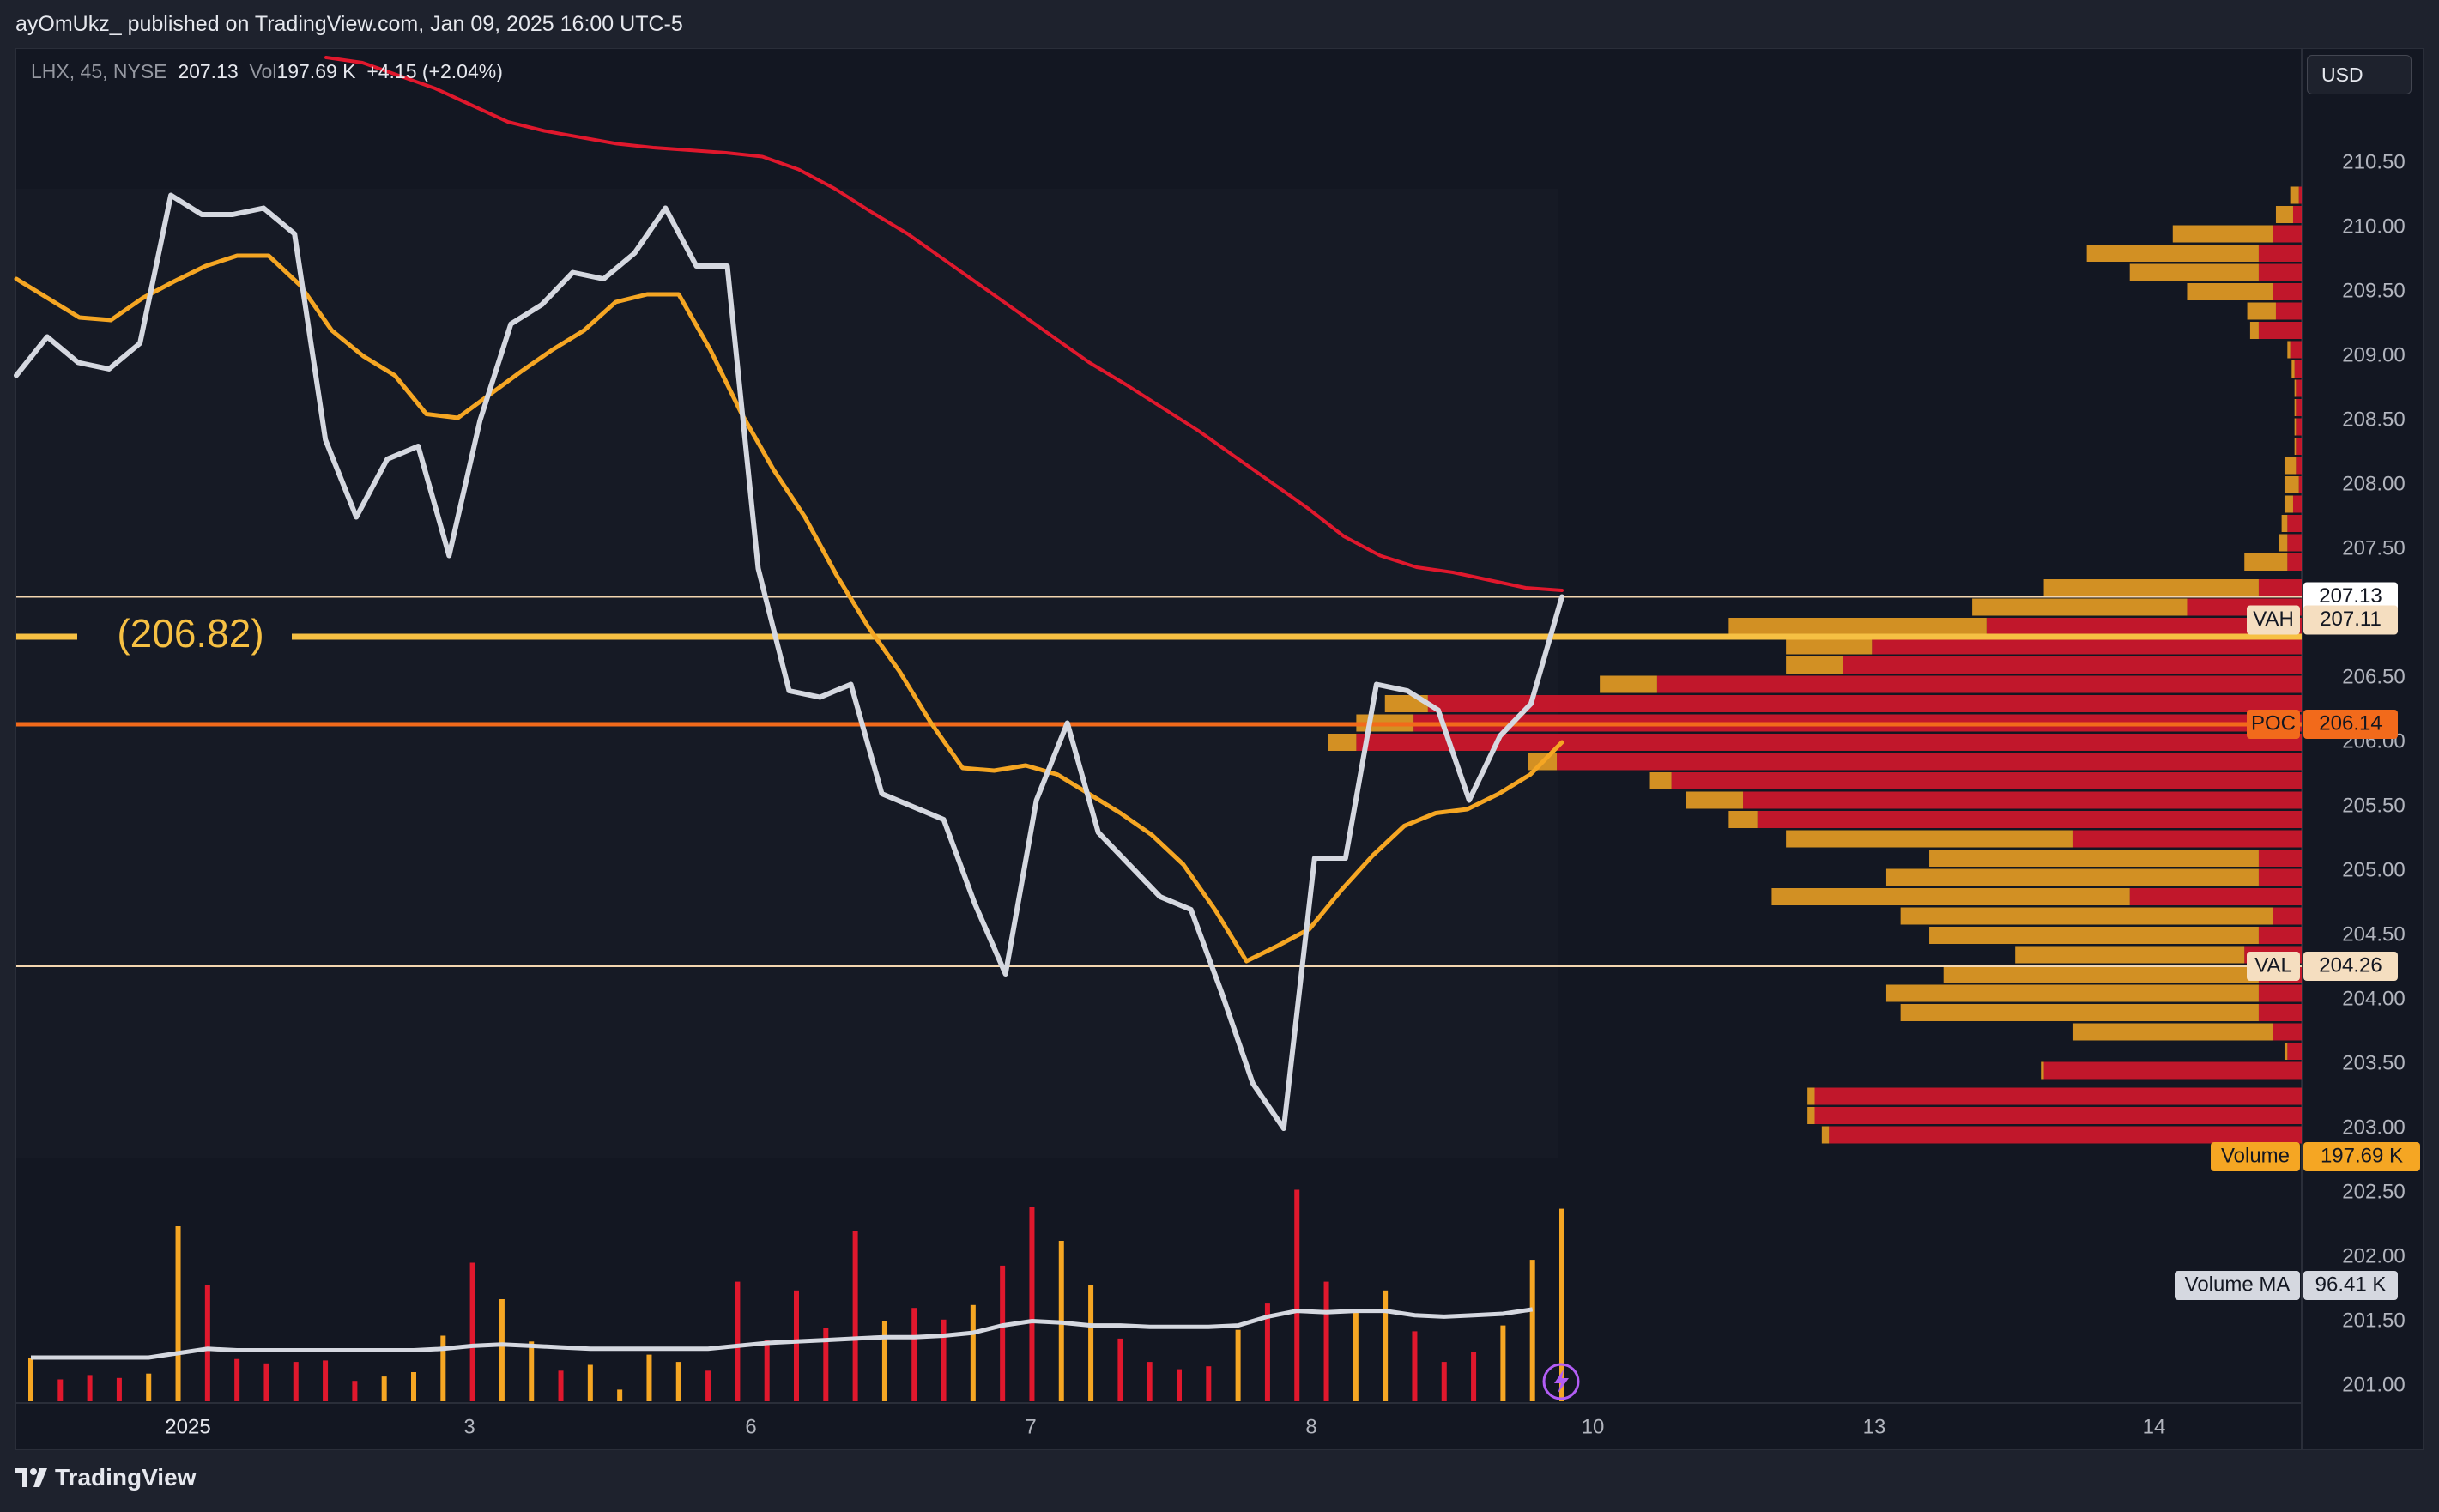  What do you see at coordinates (2373, 1384) in the screenshot?
I see `y-tick-label: 201.00` at bounding box center [2373, 1384].